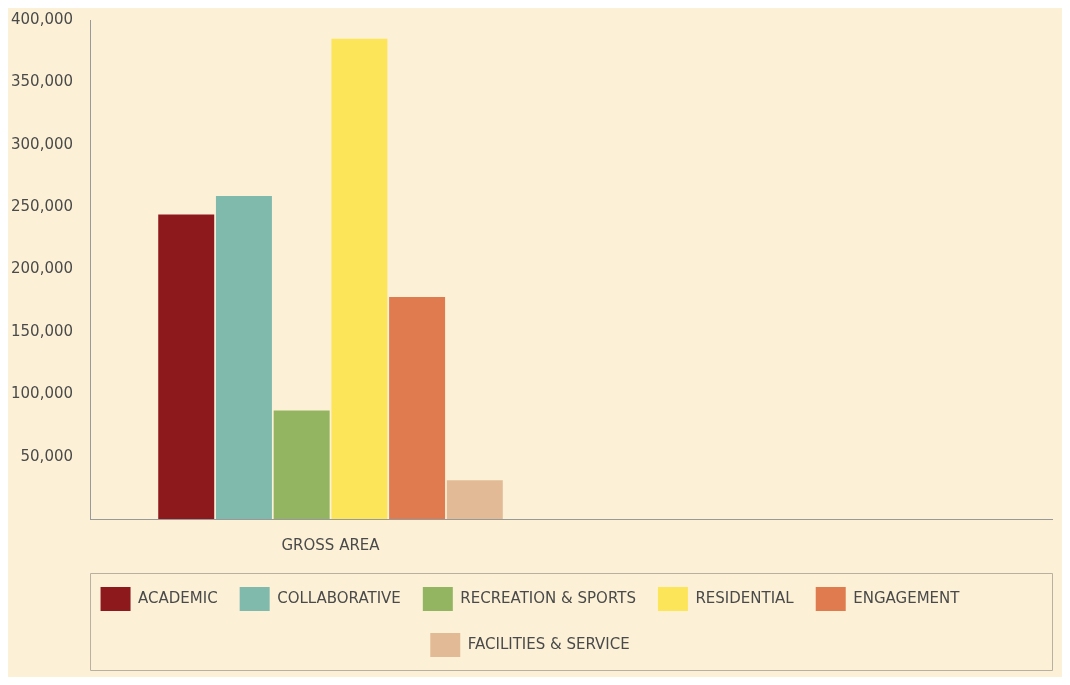 This screenshot has width=1070, height=685. Describe the element at coordinates (178, 597) in the screenshot. I see `legend-label: ACADEMIC` at that location.